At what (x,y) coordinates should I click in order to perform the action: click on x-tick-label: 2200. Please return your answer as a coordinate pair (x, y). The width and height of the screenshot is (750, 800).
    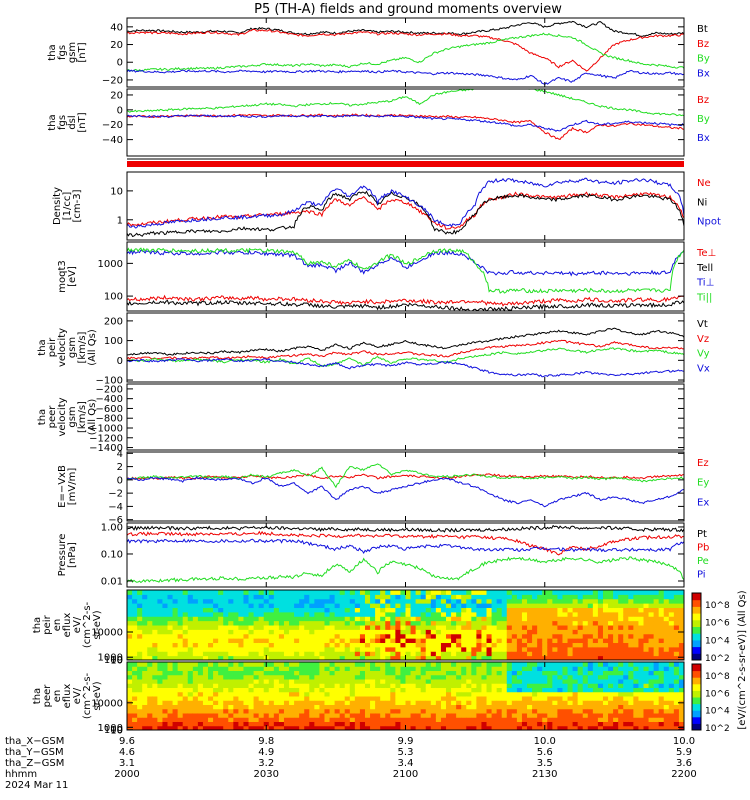
    Looking at the image, I should click on (683, 774).